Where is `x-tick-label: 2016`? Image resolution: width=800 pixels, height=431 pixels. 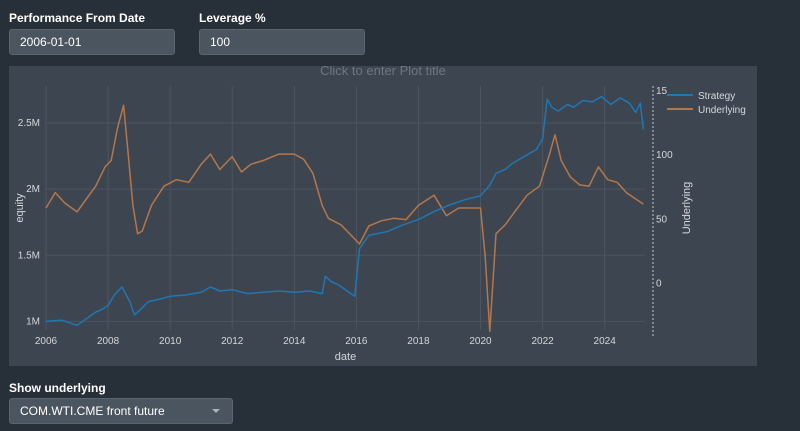
x-tick-label: 2016 is located at coordinates (356, 341).